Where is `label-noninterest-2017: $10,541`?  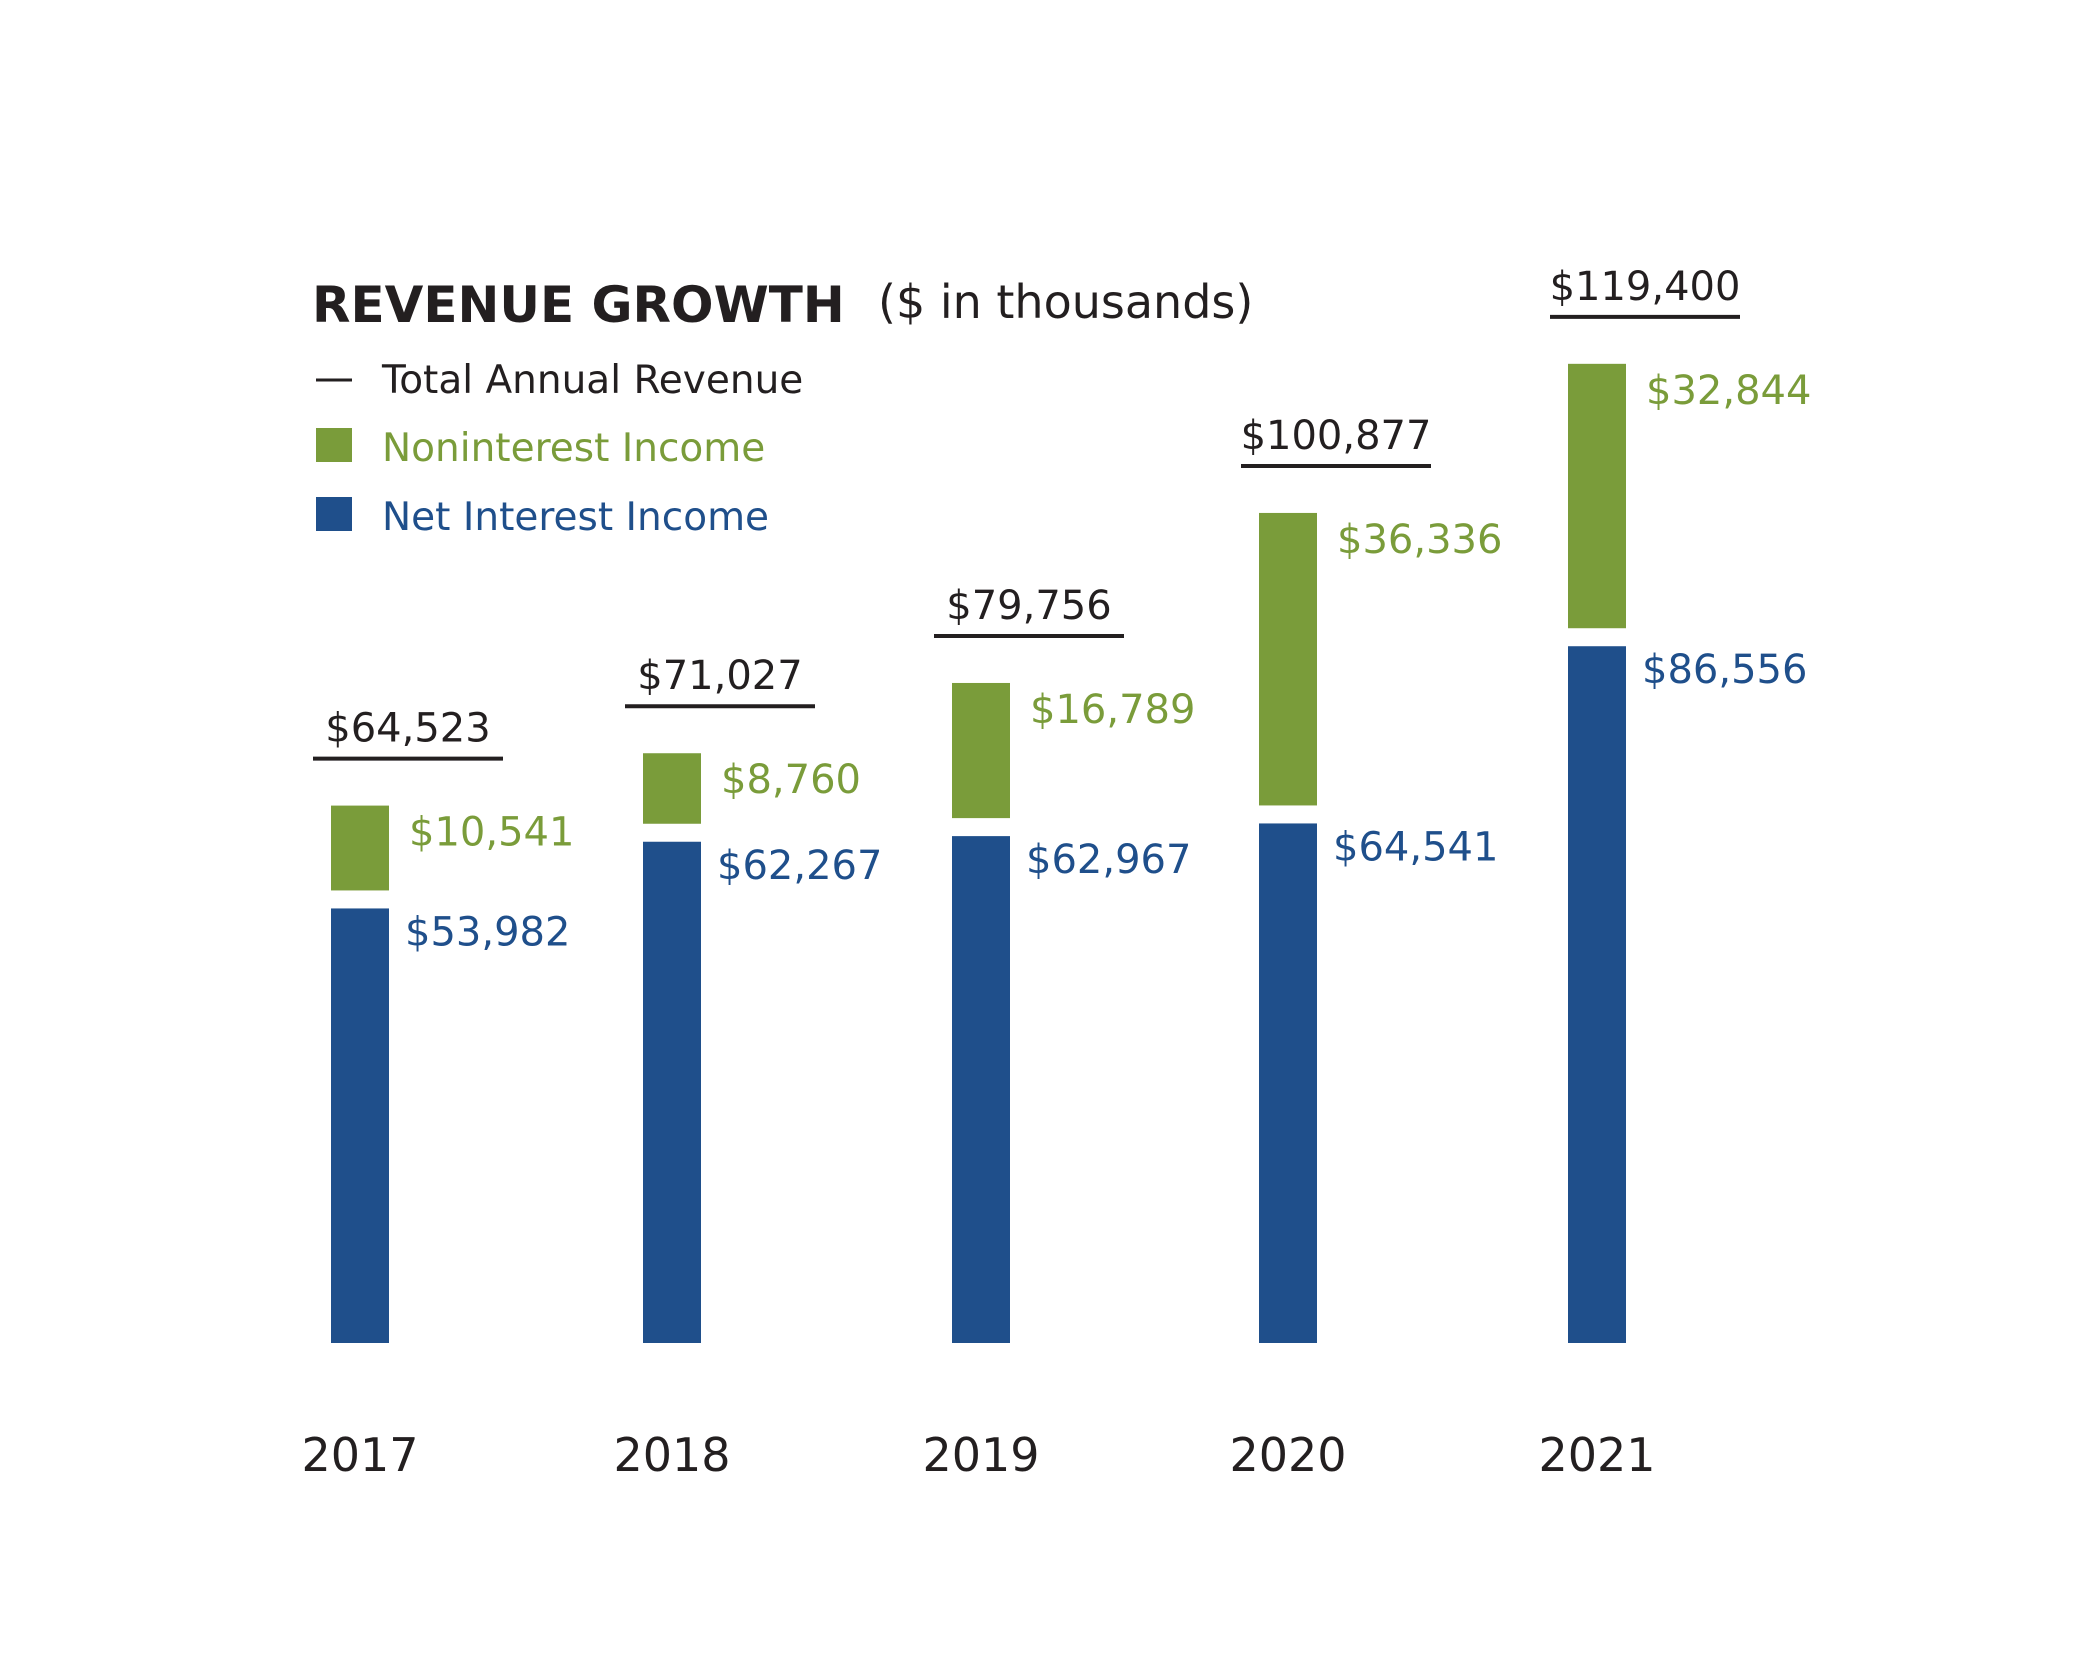
label-noninterest-2017: $10,541 is located at coordinates (491, 833).